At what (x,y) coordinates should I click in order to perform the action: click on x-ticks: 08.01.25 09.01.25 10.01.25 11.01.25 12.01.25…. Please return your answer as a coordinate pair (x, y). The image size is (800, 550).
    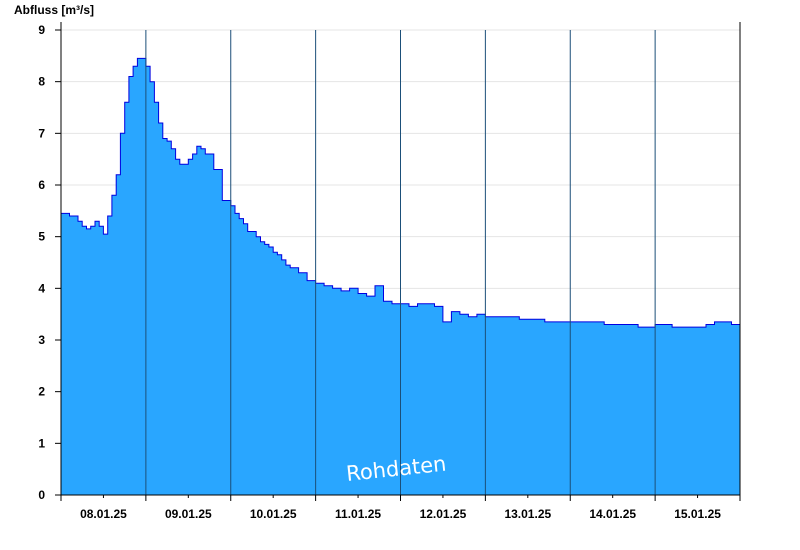
    Looking at the image, I should click on (400, 508).